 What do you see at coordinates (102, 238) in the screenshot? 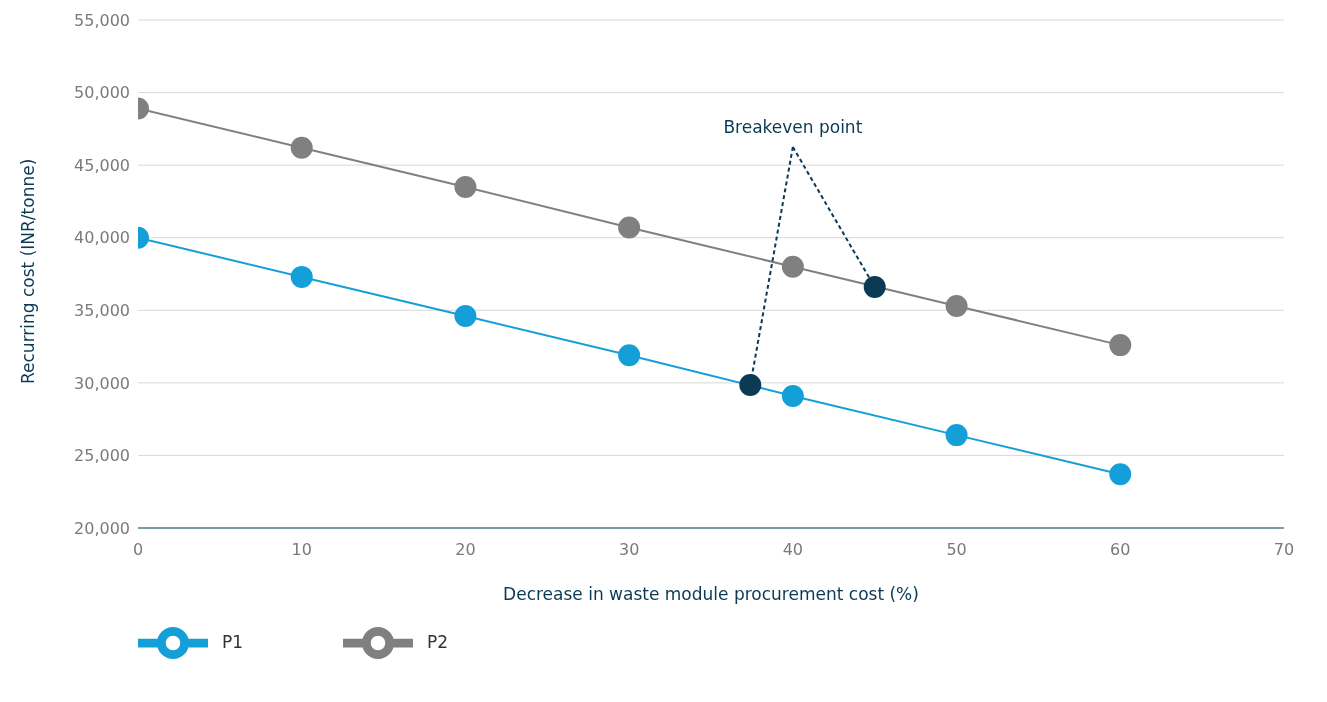
I see `y-tick-label: 40,000` at bounding box center [102, 238].